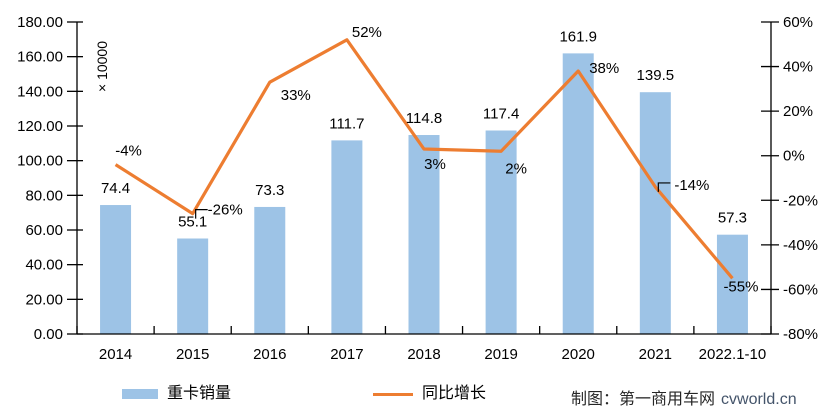  Describe the element at coordinates (655, 354) in the screenshot. I see `category-label: 2021` at that location.